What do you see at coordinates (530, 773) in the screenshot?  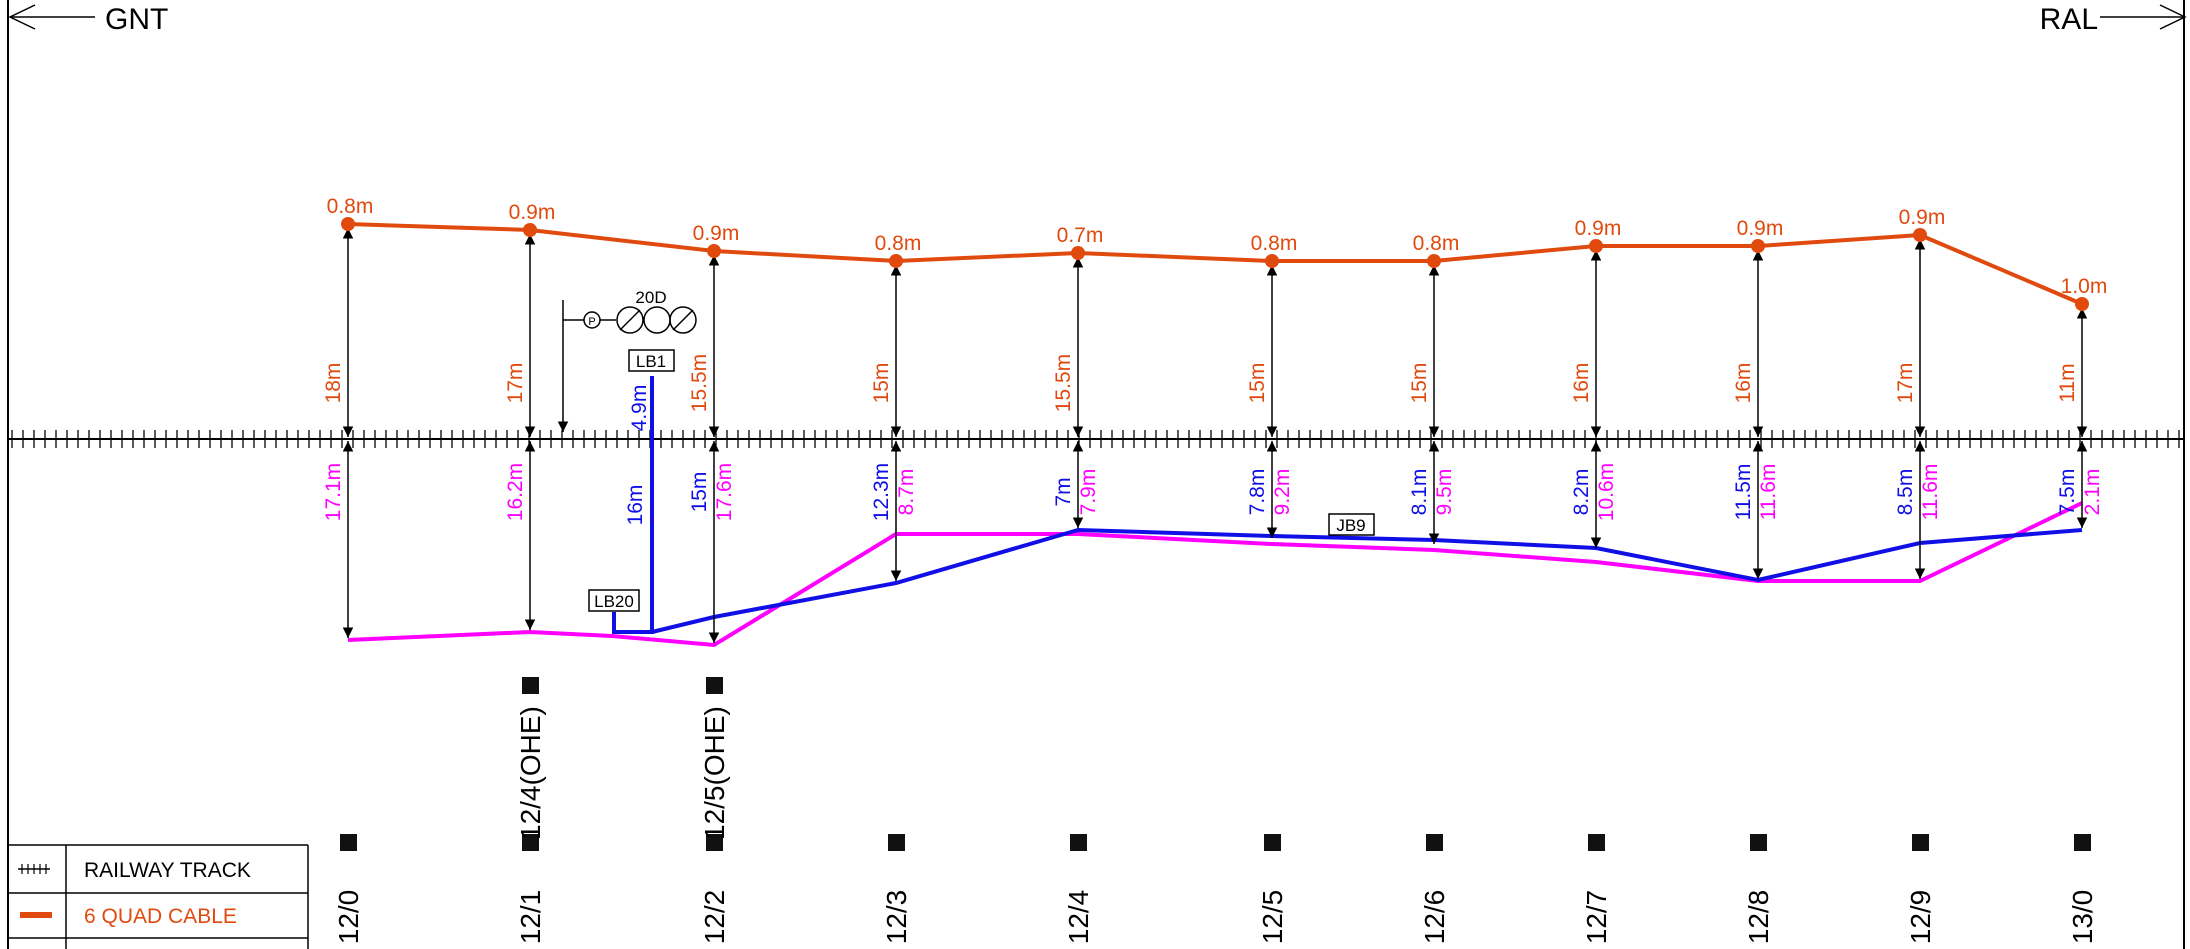 I see `ohe-post-label: 12/4(OHE)` at bounding box center [530, 773].